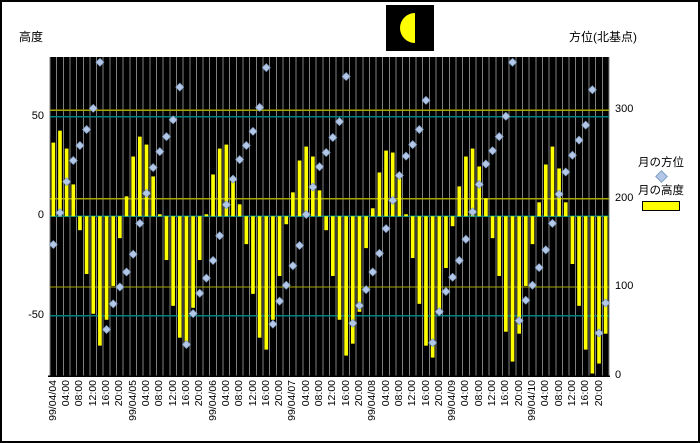 This screenshot has width=700, height=443. What do you see at coordinates (661, 176) in the screenshot?
I see `legend-azimuth-diamond-icon` at bounding box center [661, 176].